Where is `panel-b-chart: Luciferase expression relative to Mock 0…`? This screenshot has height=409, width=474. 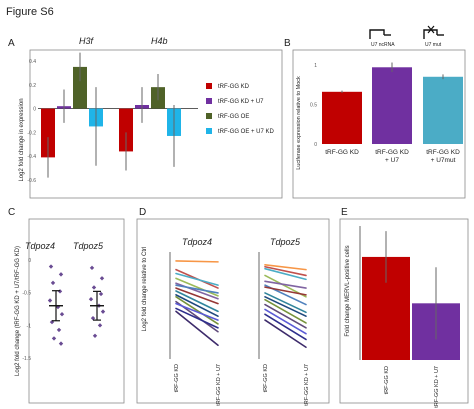
panel-b-chart: Luciferase expression relative to Mock 0… is located at coordinates (379, 97).